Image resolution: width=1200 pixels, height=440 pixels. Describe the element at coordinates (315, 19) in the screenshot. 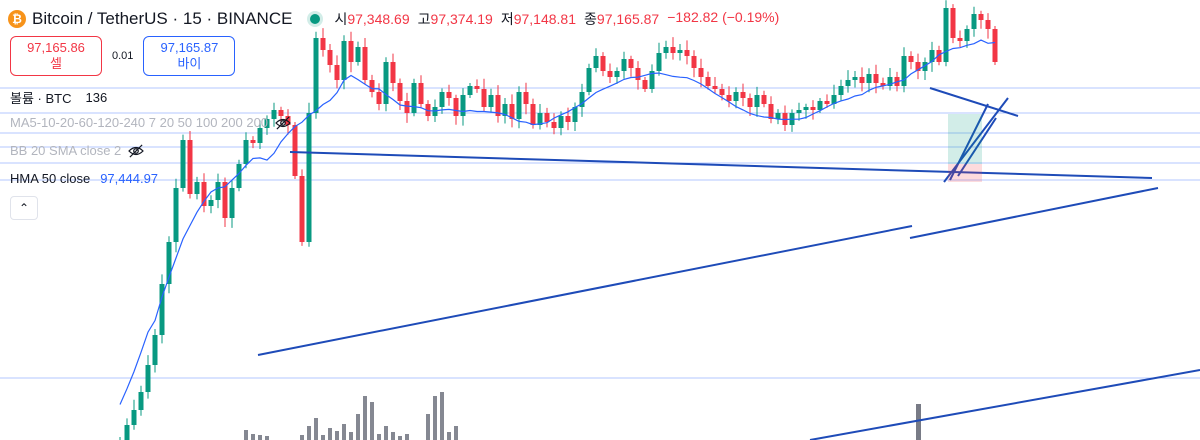

I see `market-status-icon` at that location.